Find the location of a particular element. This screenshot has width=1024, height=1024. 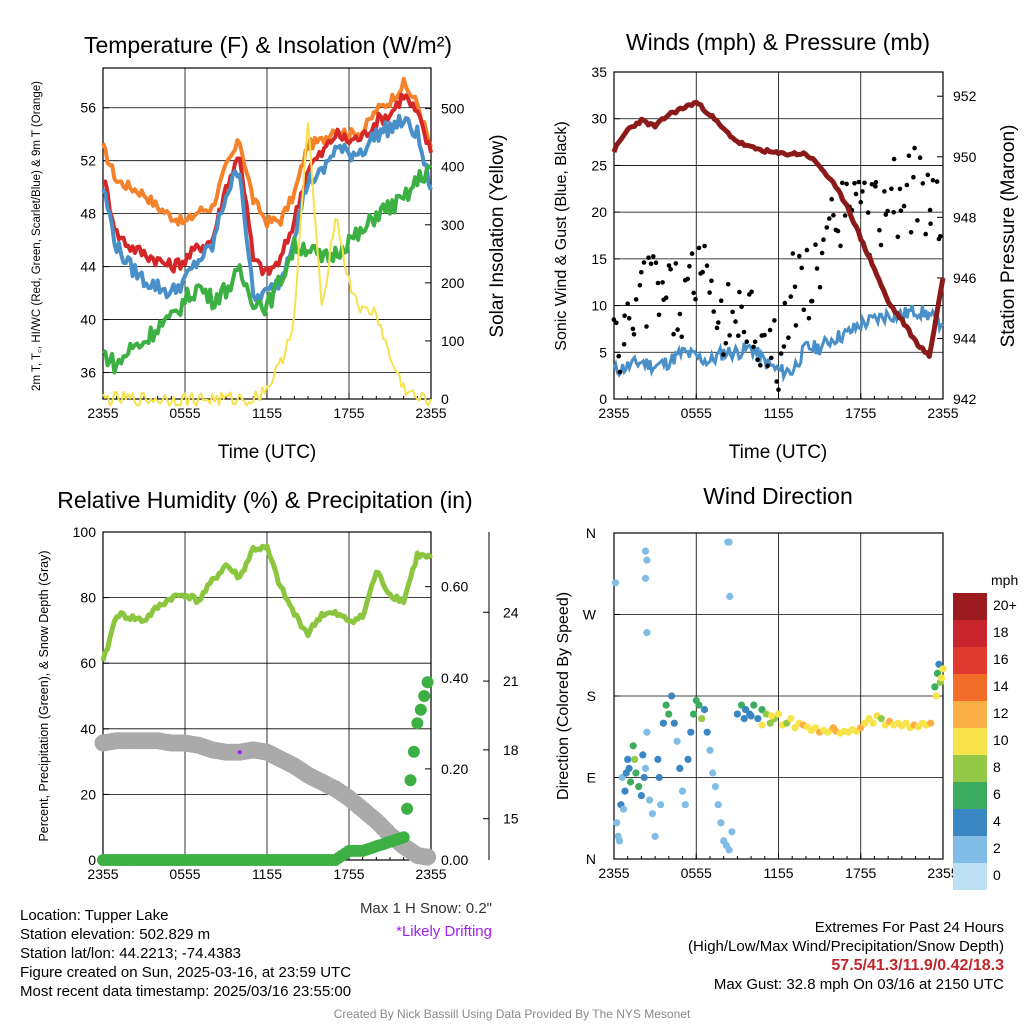

dir-xtick-label: 1155 is located at coordinates (778, 873).